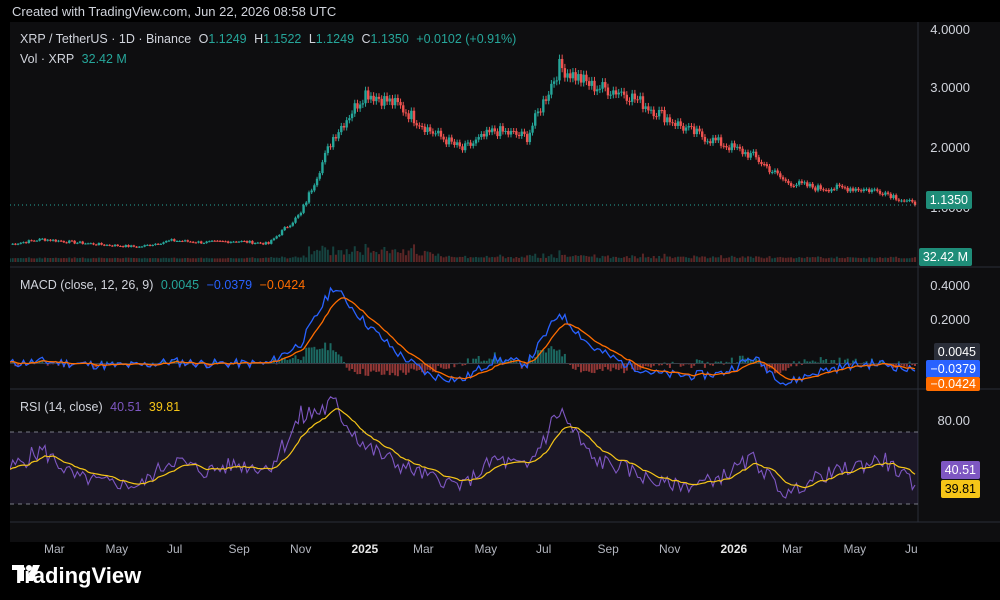  Describe the element at coordinates (486, 549) in the screenshot. I see `x-axis-tick: May` at that location.